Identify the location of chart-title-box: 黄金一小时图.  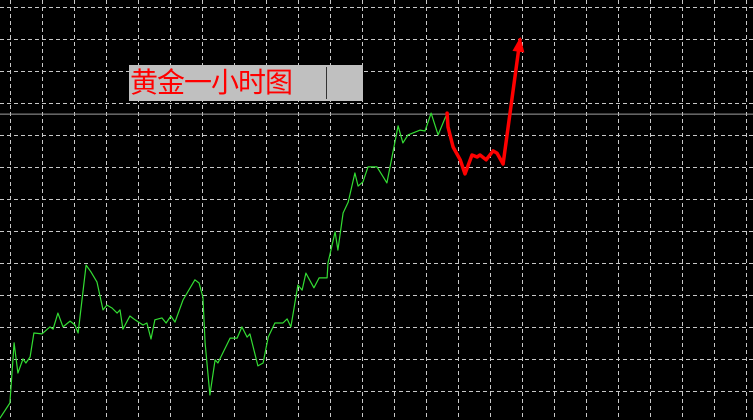
(246, 83).